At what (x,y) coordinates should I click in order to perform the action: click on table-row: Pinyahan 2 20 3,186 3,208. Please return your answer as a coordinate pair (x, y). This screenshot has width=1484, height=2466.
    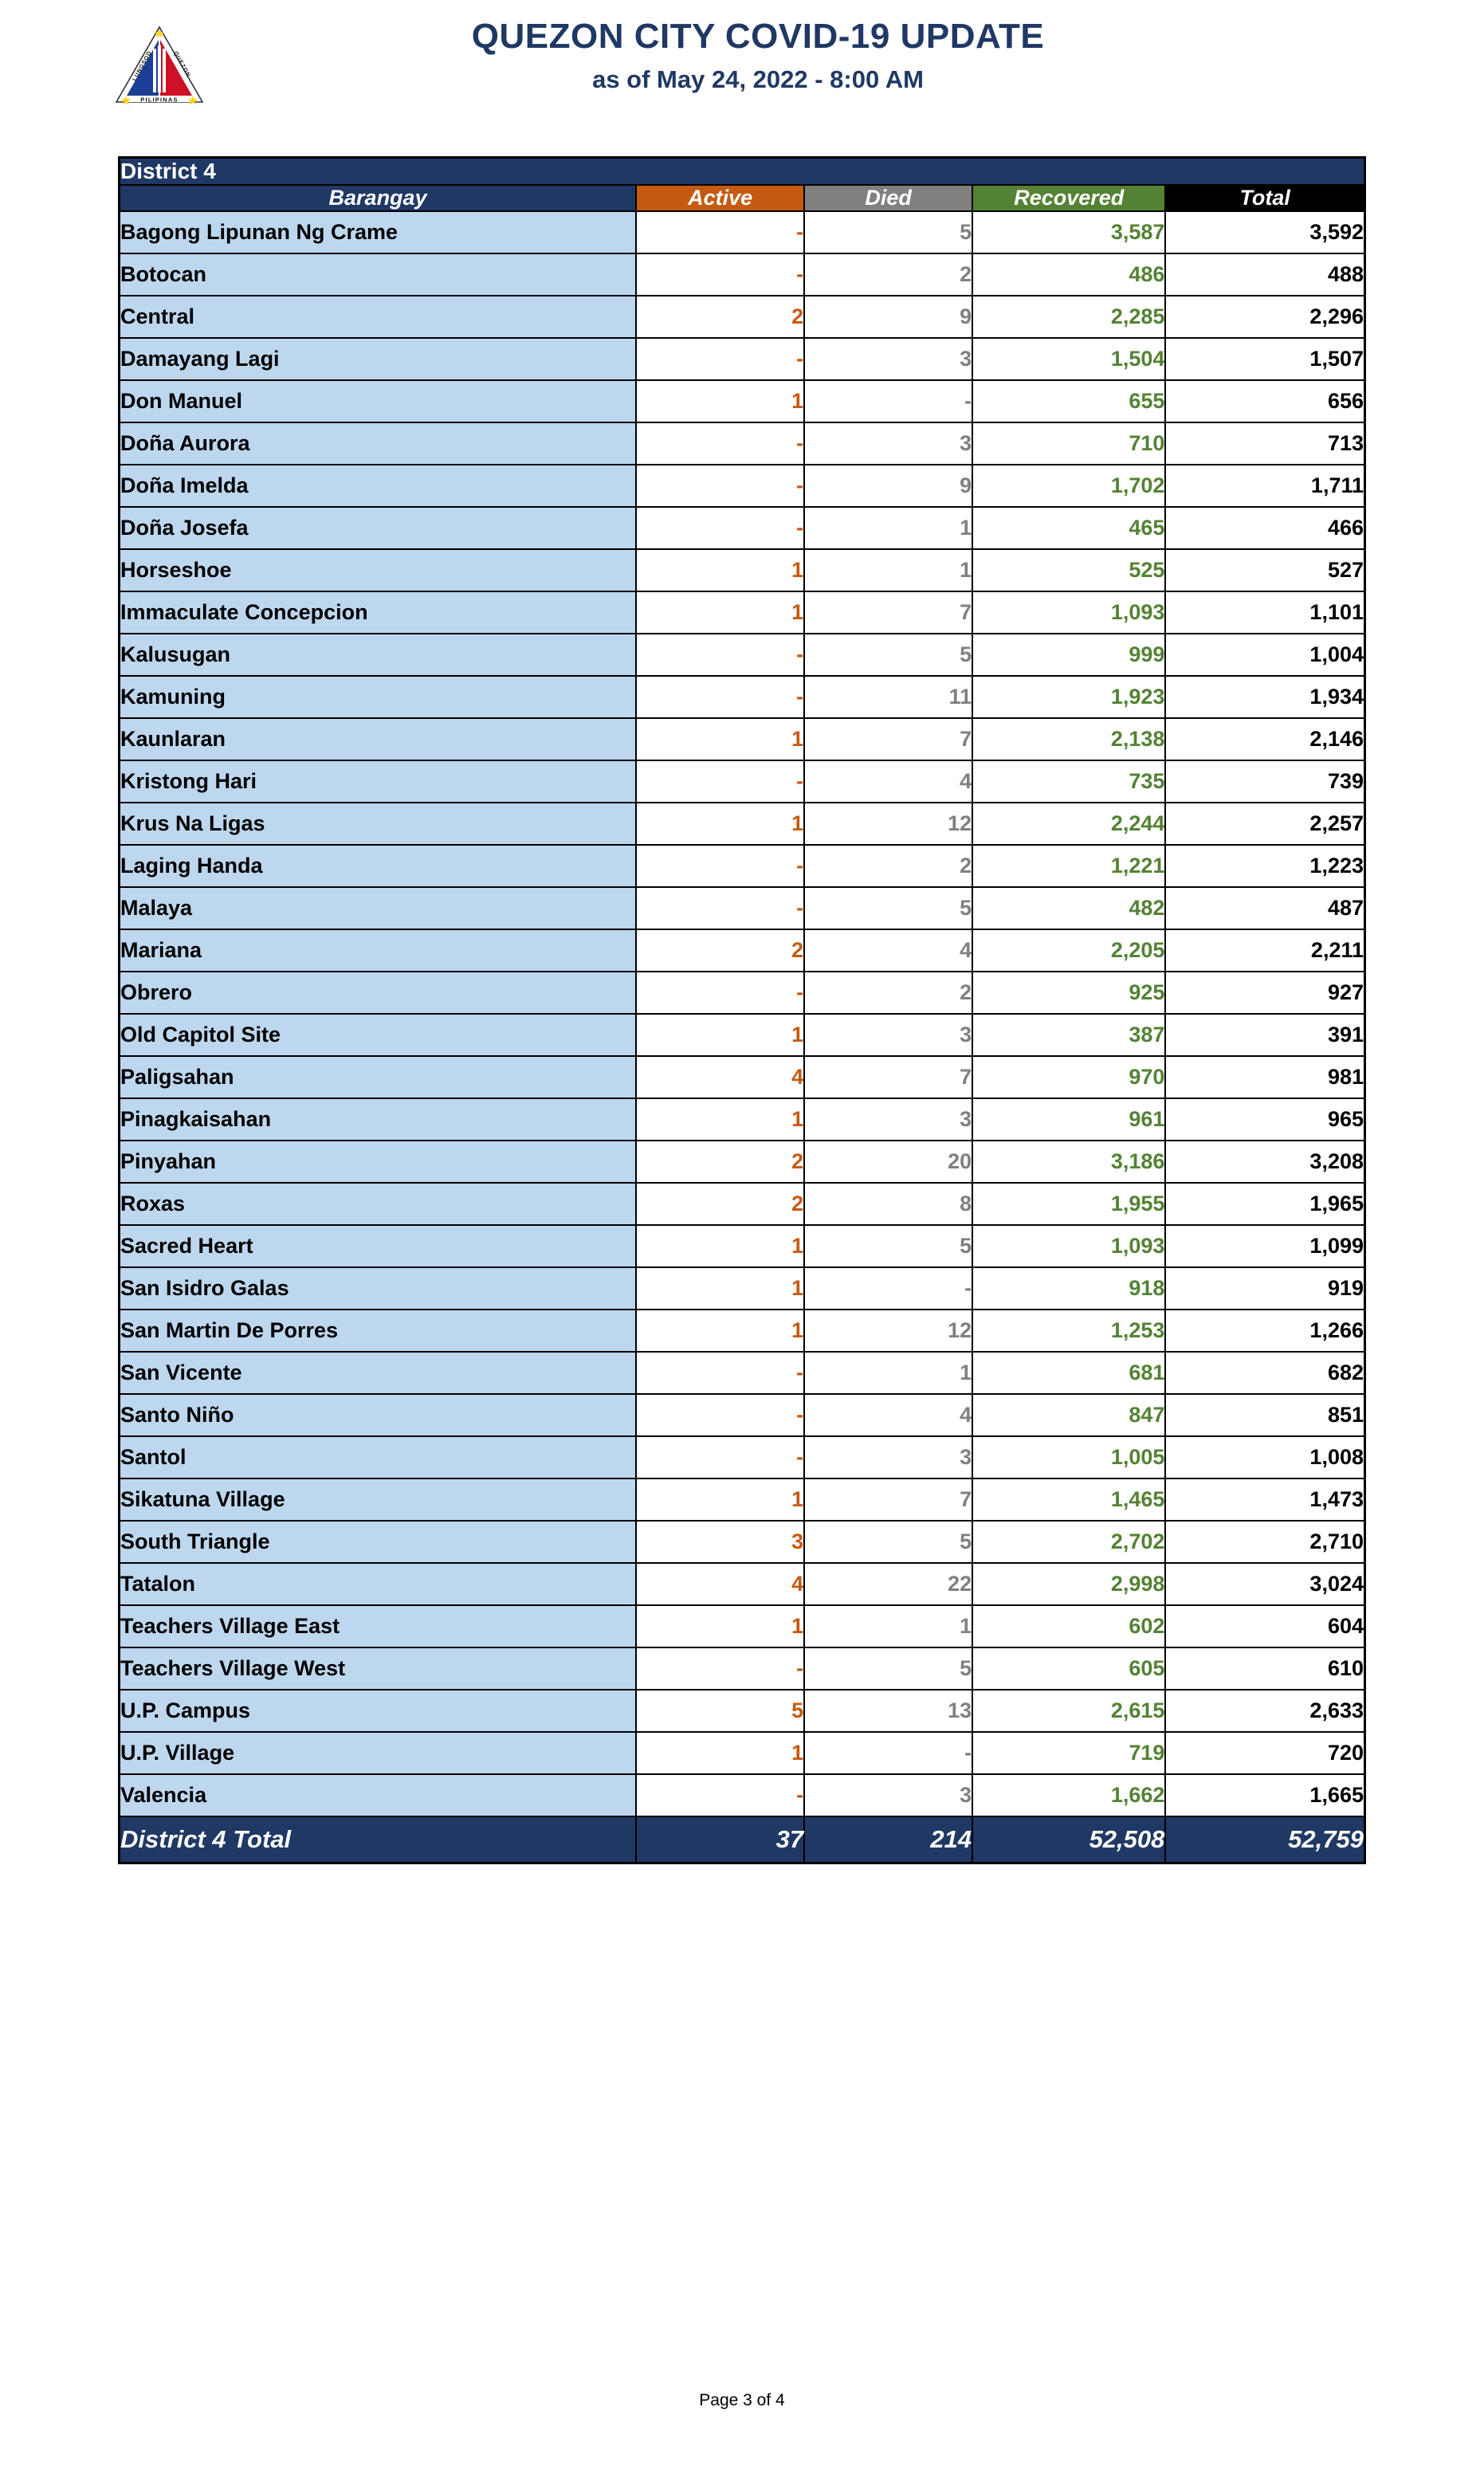
    Looking at the image, I should click on (742, 1162).